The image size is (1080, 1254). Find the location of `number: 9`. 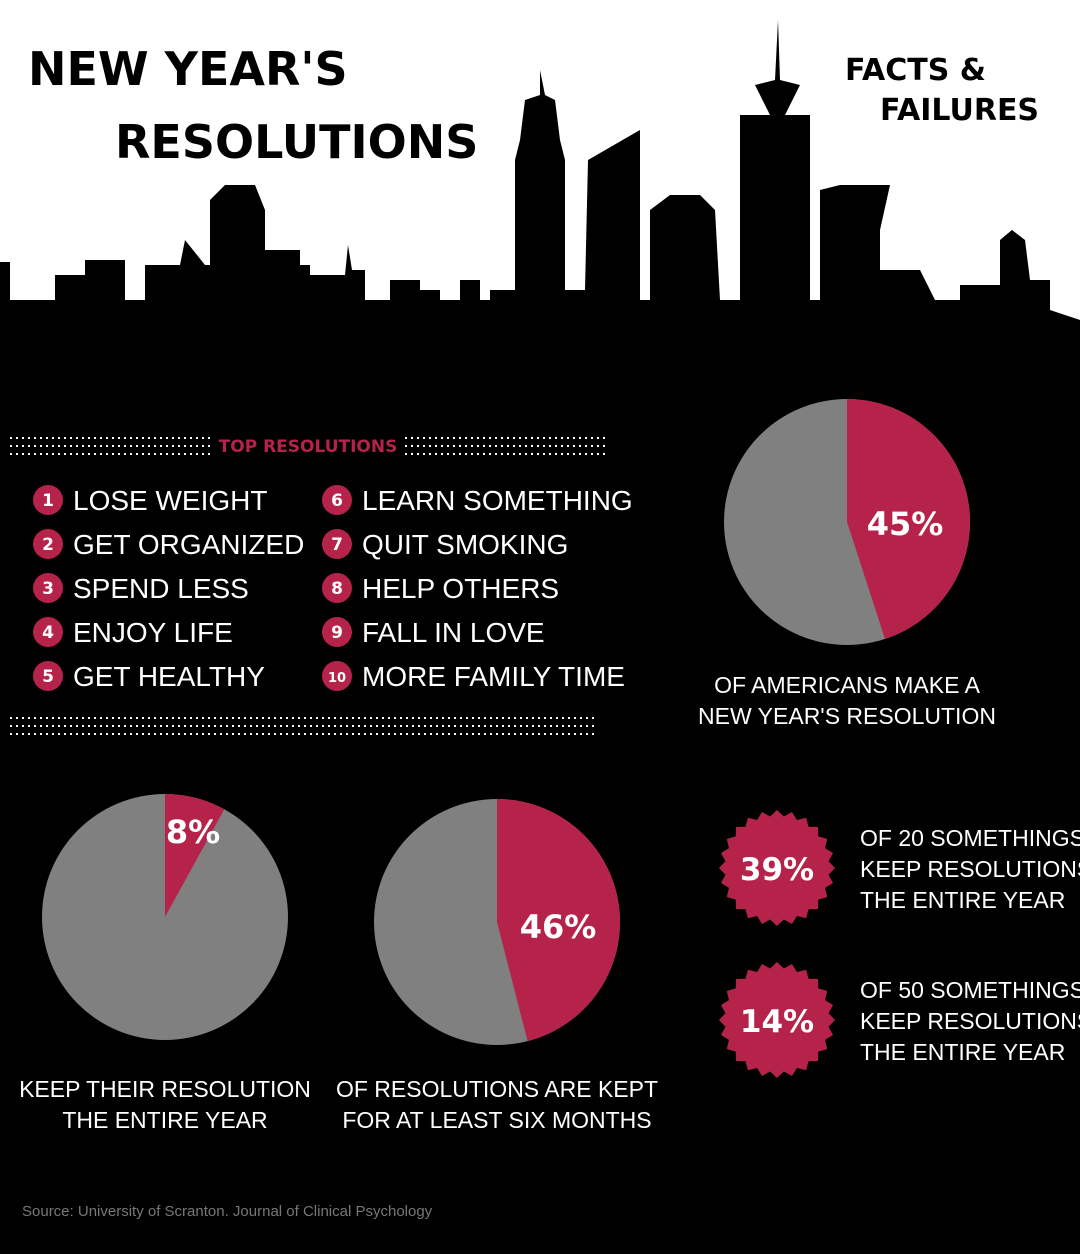

number: 9 is located at coordinates (337, 633).